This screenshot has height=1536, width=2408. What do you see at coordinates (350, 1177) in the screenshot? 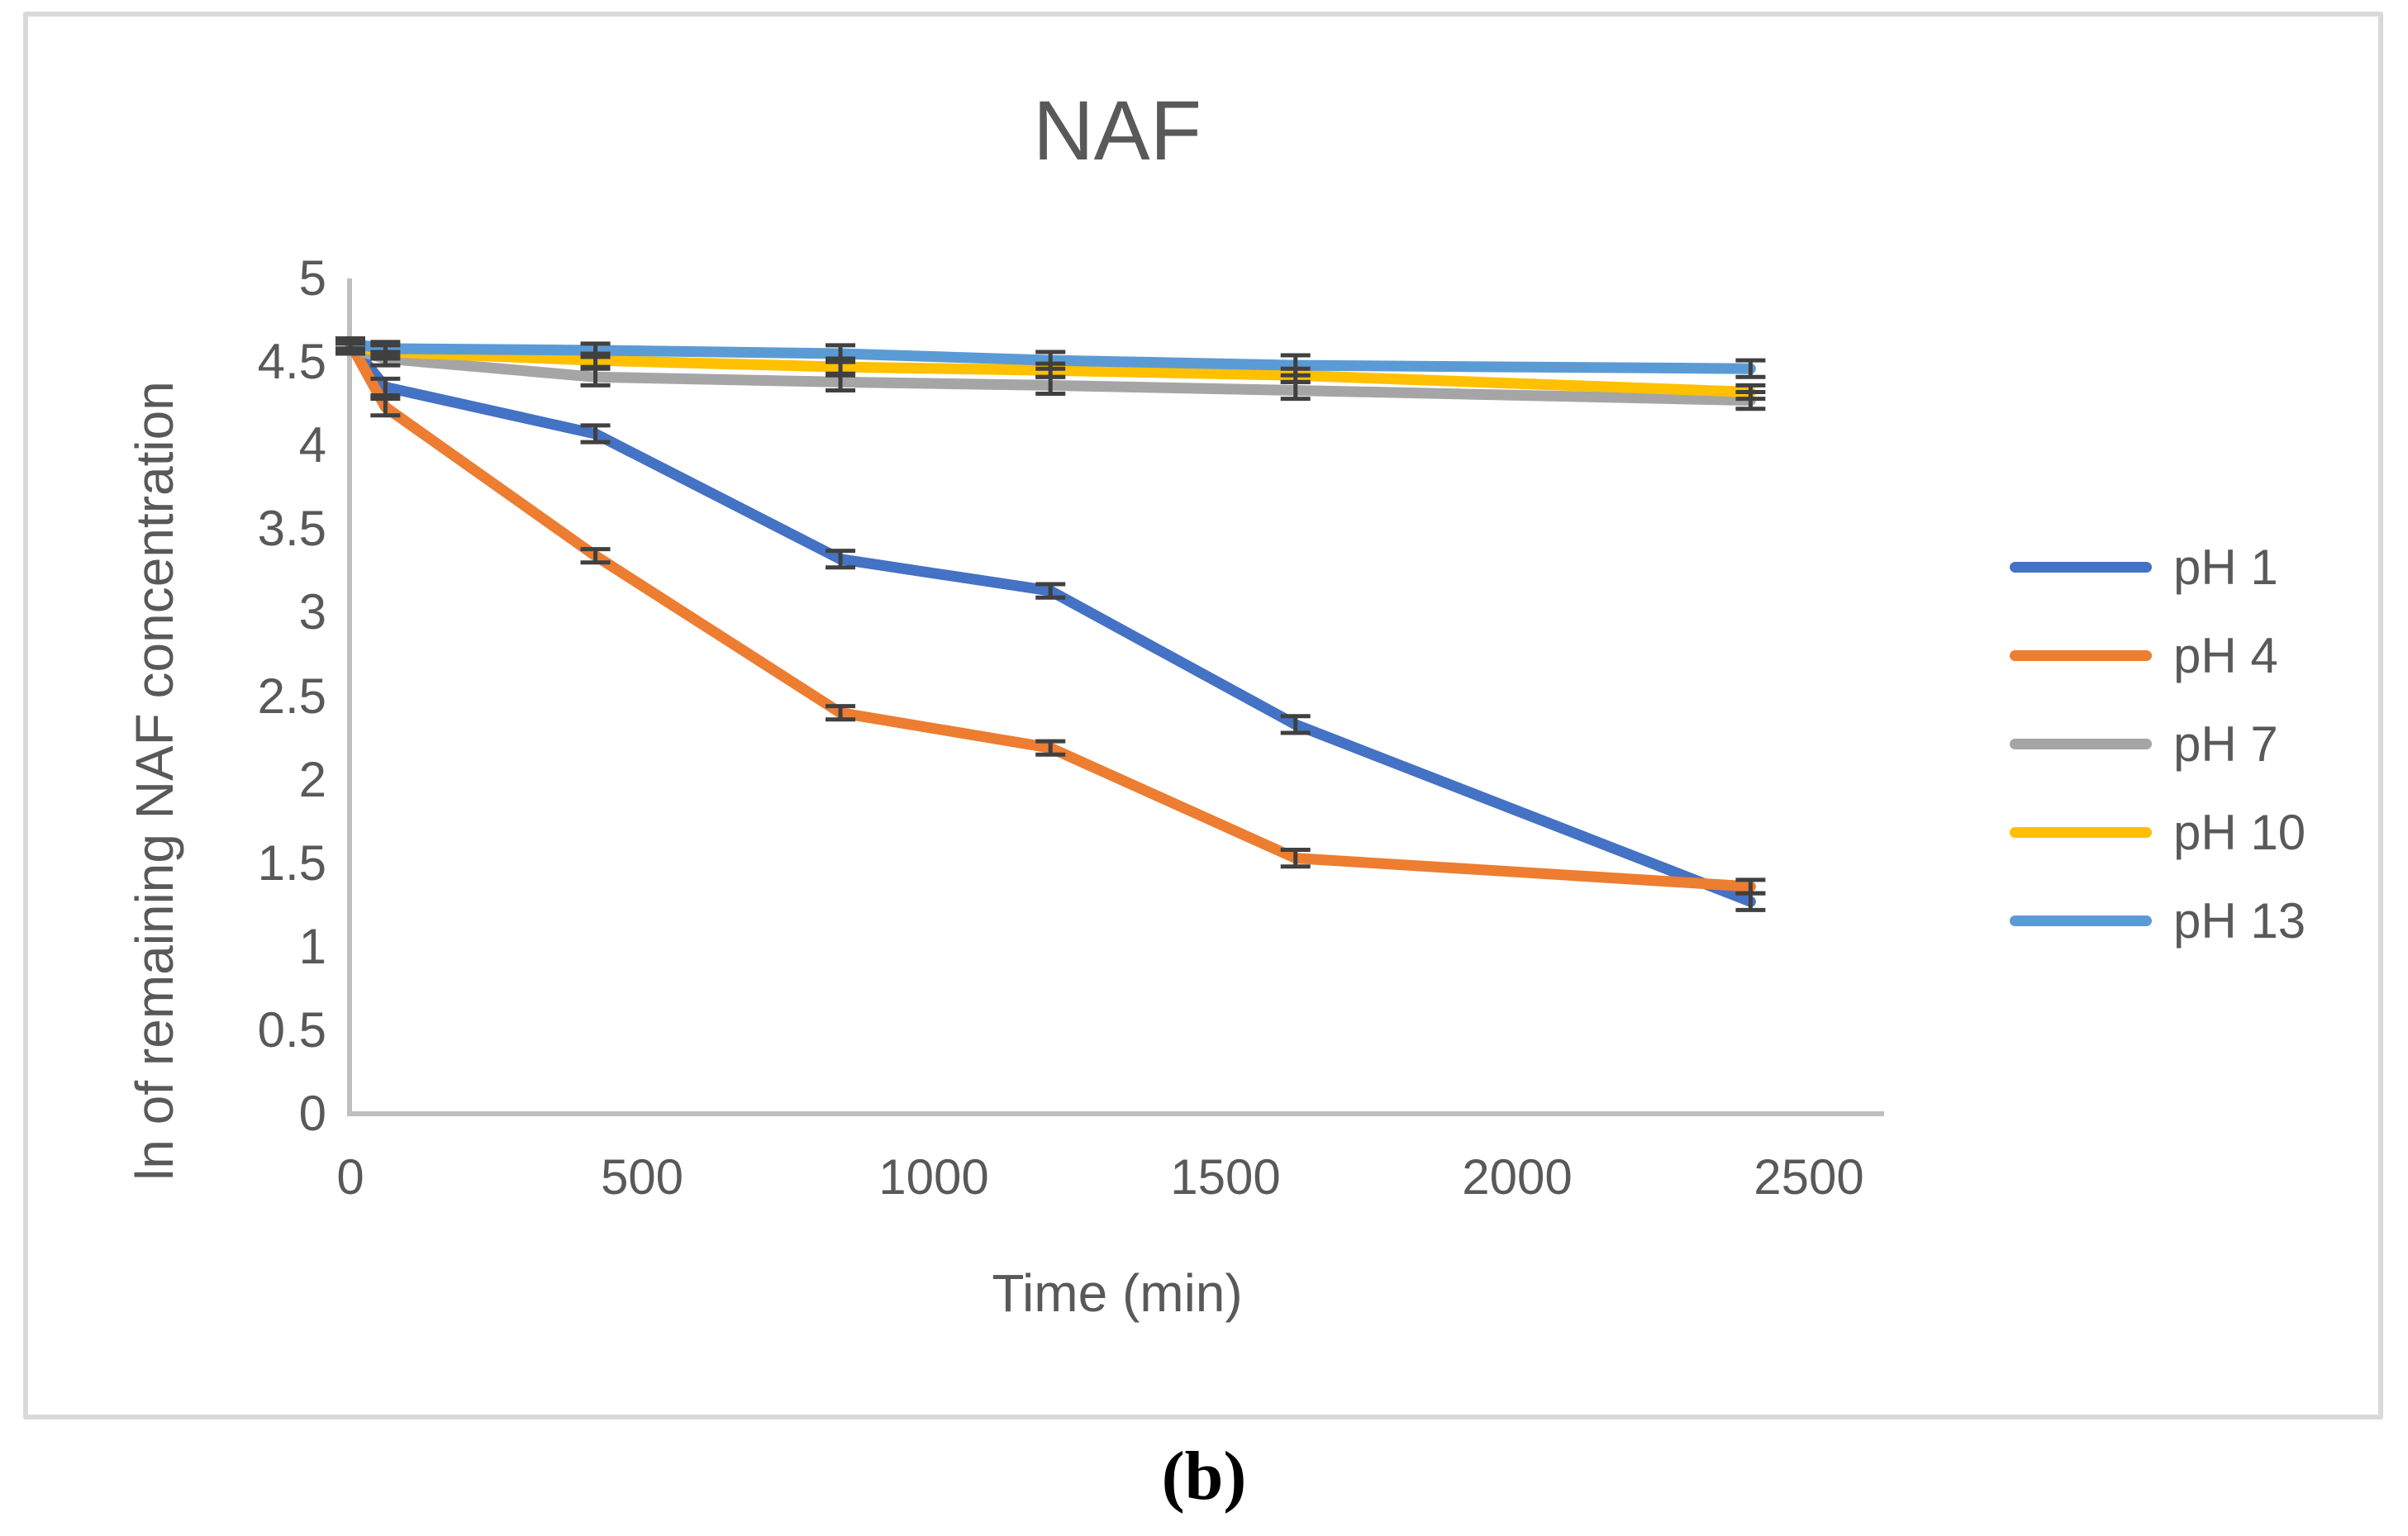
I see `x-tick-label: 0` at bounding box center [350, 1177].